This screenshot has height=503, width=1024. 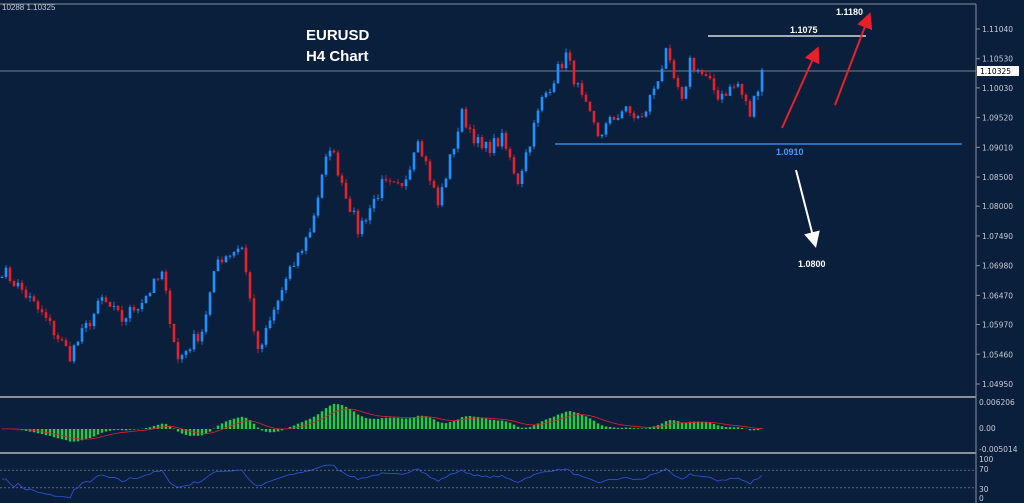 What do you see at coordinates (998, 71) in the screenshot?
I see `current-price-box` at bounding box center [998, 71].